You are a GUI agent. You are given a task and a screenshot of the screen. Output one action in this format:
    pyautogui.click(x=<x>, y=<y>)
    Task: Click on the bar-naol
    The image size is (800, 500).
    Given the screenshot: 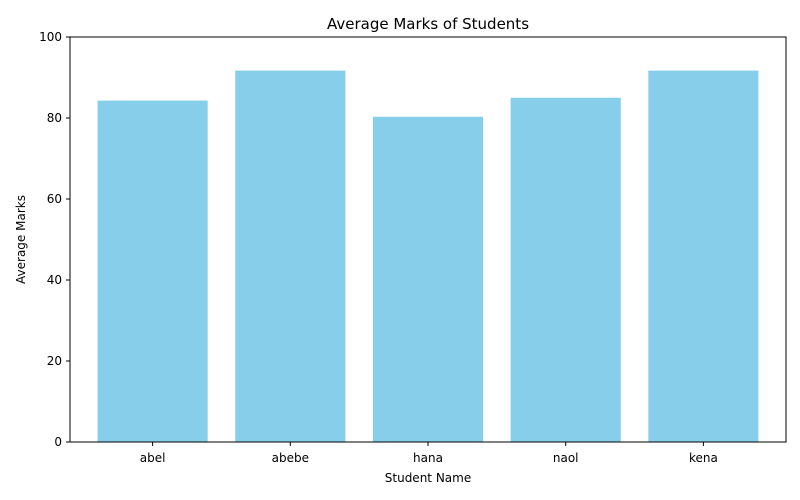 What is the action you would take?
    pyautogui.click(x=565, y=269)
    